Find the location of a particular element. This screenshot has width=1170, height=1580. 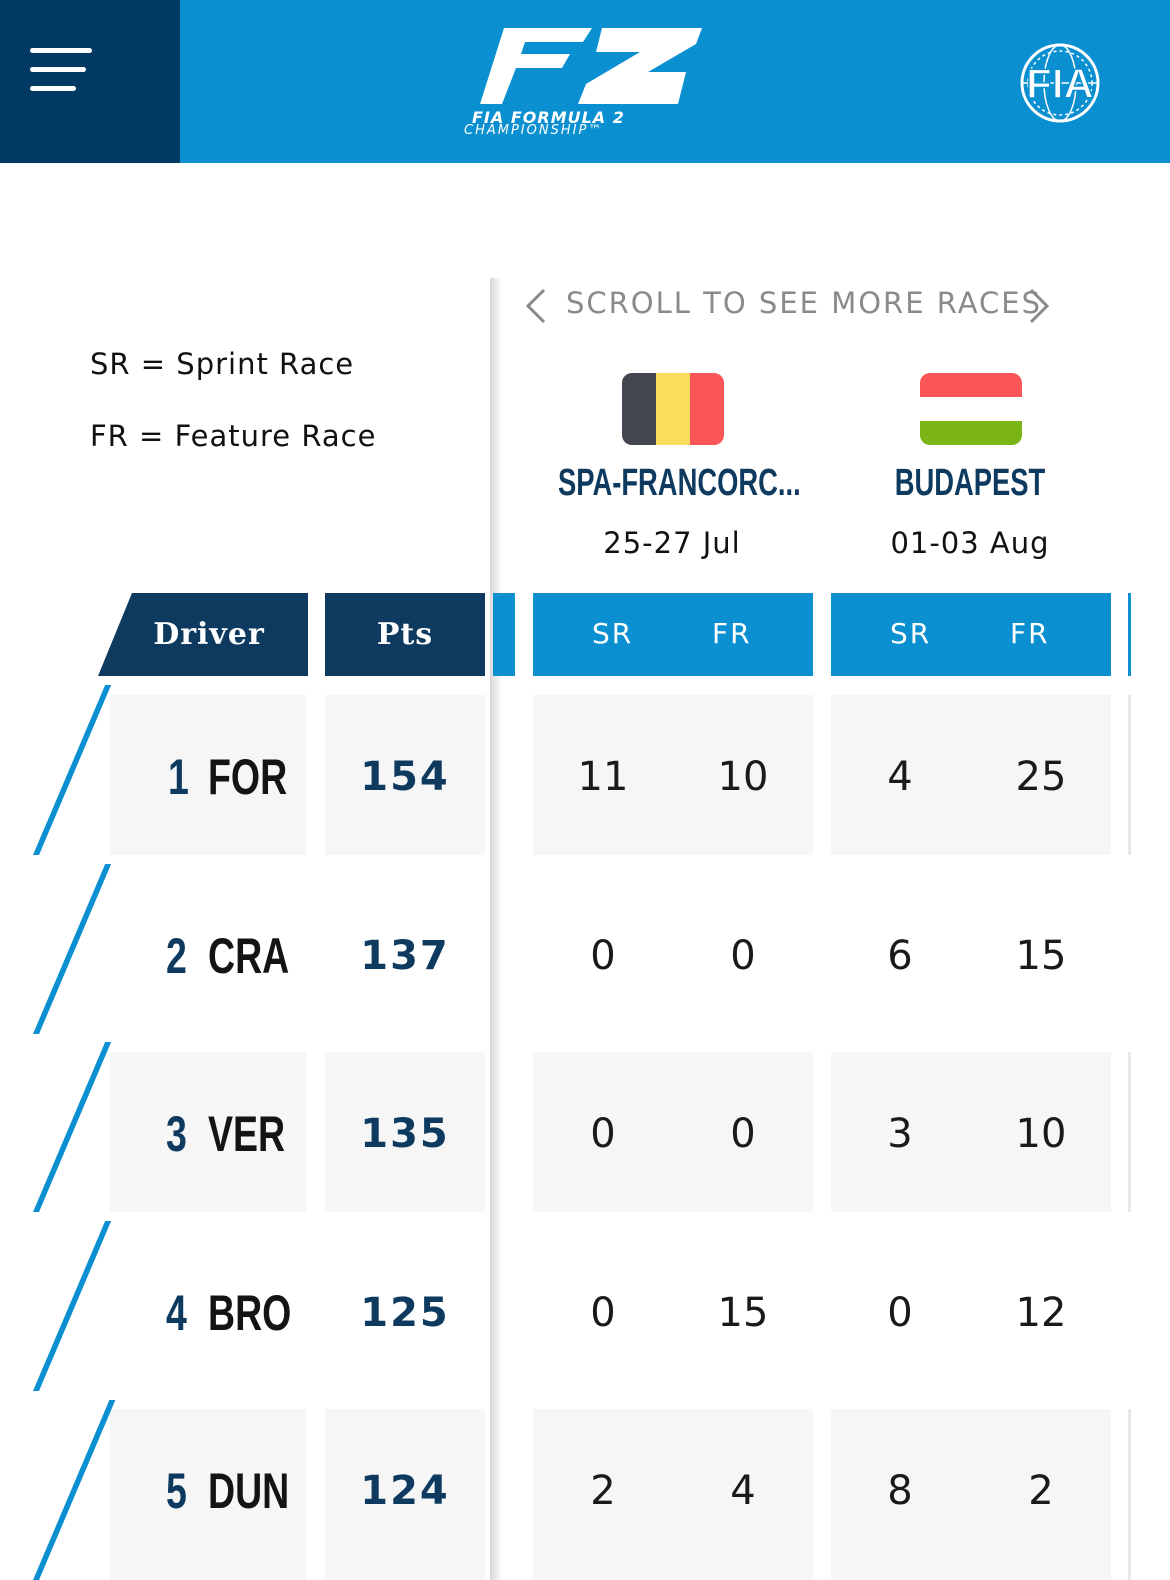

driver-position: 4 is located at coordinates (176, 1313).